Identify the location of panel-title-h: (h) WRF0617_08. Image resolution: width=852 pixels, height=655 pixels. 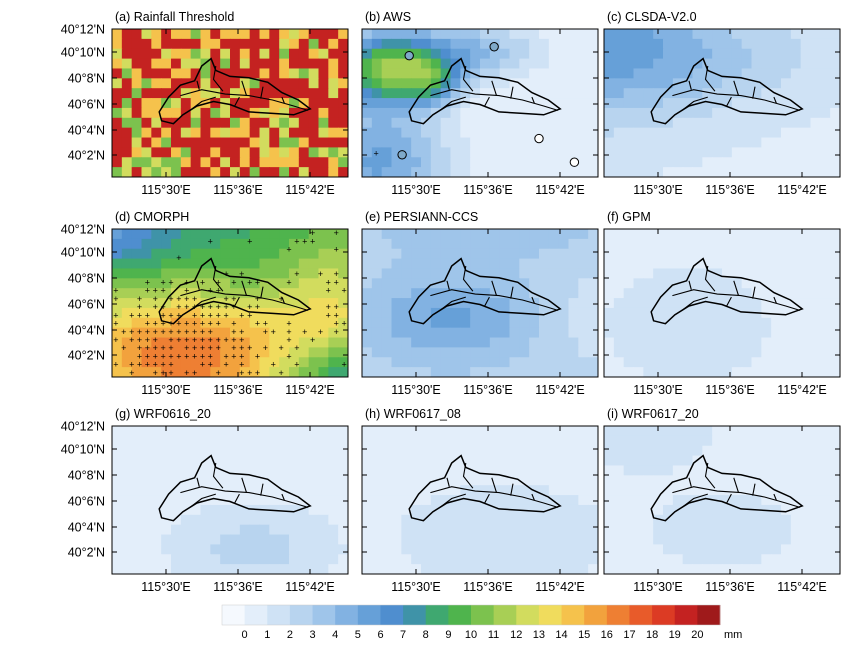
(413, 414).